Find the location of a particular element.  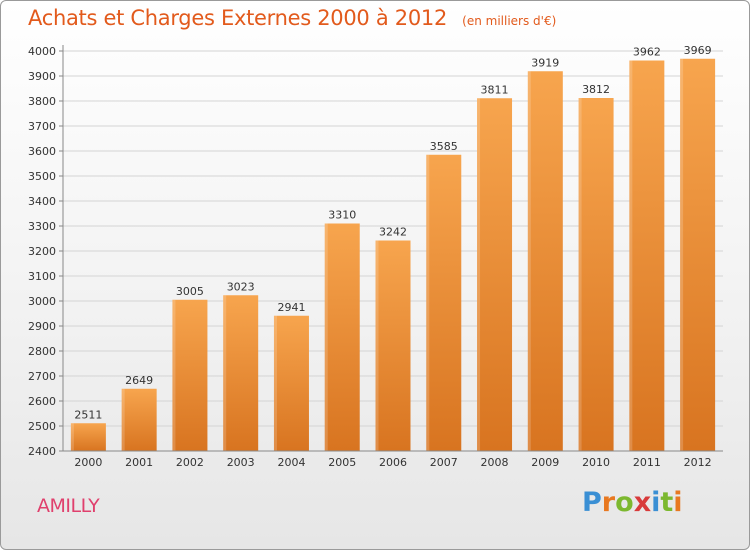

x-tick-label: 2005 is located at coordinates (342, 462).